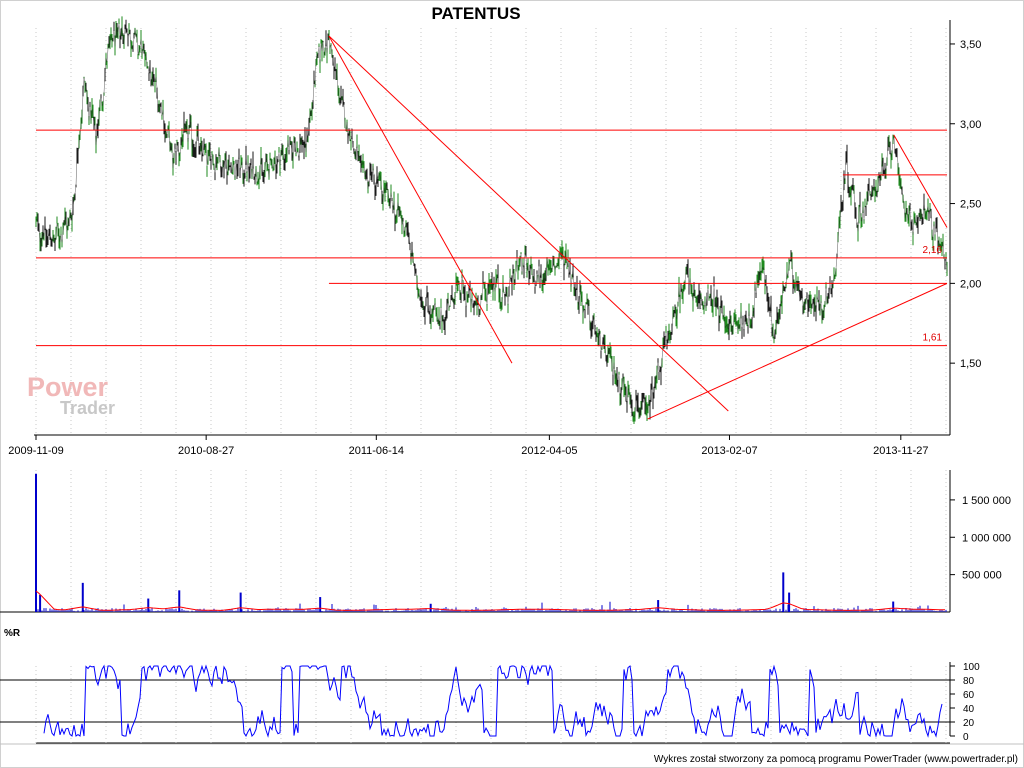 The width and height of the screenshot is (1024, 768). What do you see at coordinates (986, 501) in the screenshot?
I see `volume-y-tick: 1 500 000` at bounding box center [986, 501].